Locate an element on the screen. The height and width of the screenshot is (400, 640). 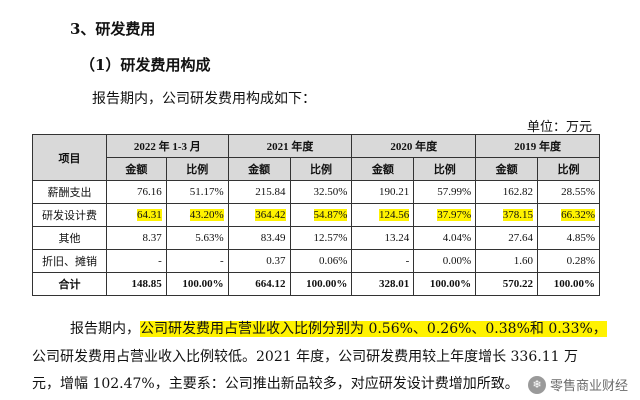
highlighted-value: 378.15 is located at coordinates (518, 215).